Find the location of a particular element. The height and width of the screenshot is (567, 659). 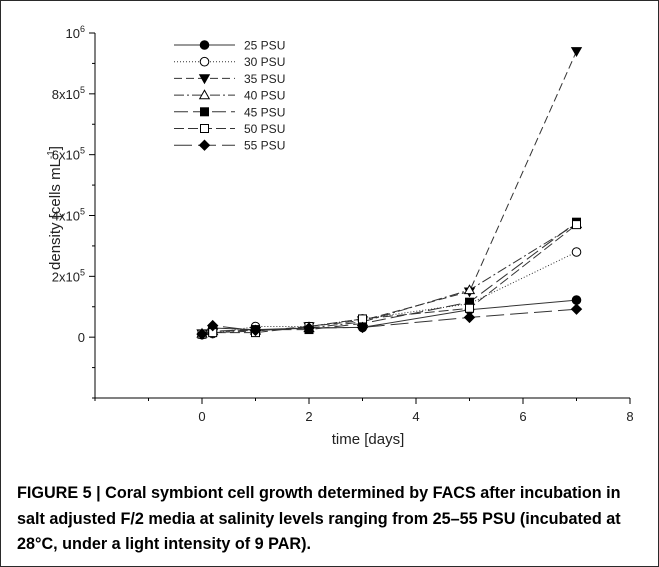

y-tick-label: 0 is located at coordinates (81, 337).